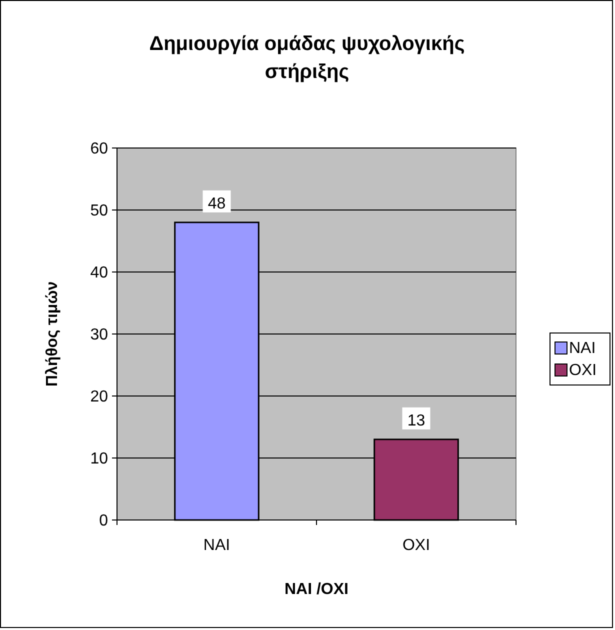 This screenshot has height=630, width=615. Describe the element at coordinates (416, 421) in the screenshot. I see `data-label: 13` at that location.